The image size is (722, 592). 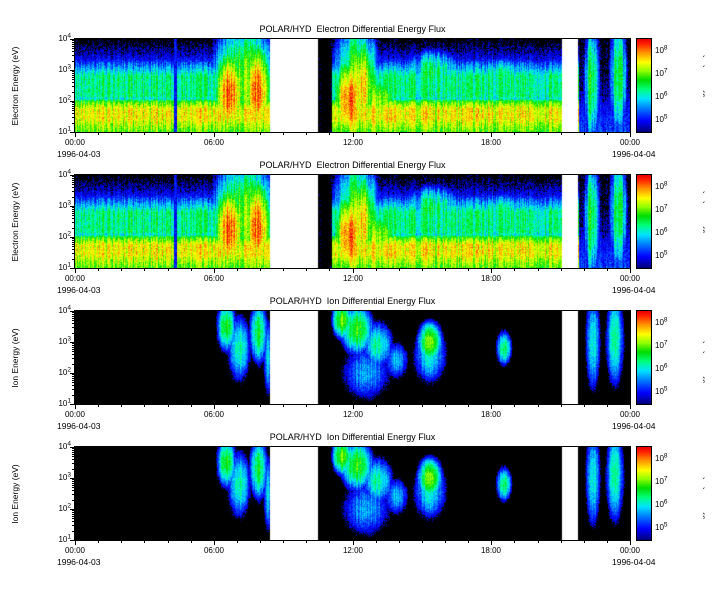 What do you see at coordinates (353, 278) in the screenshot?
I see `x-tick-label: 12:00` at bounding box center [353, 278].